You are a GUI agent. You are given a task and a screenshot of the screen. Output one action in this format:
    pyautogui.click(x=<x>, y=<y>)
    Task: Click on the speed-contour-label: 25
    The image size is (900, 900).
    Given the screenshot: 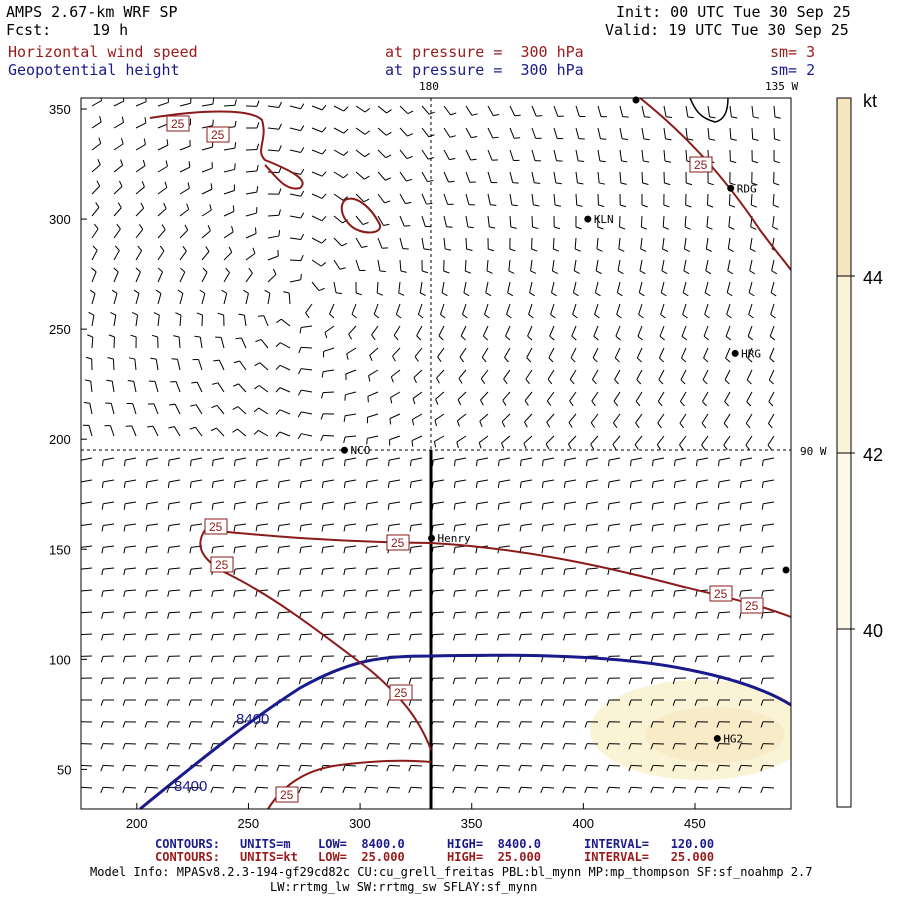 What is the action you would take?
    pyautogui.click(x=701, y=164)
    